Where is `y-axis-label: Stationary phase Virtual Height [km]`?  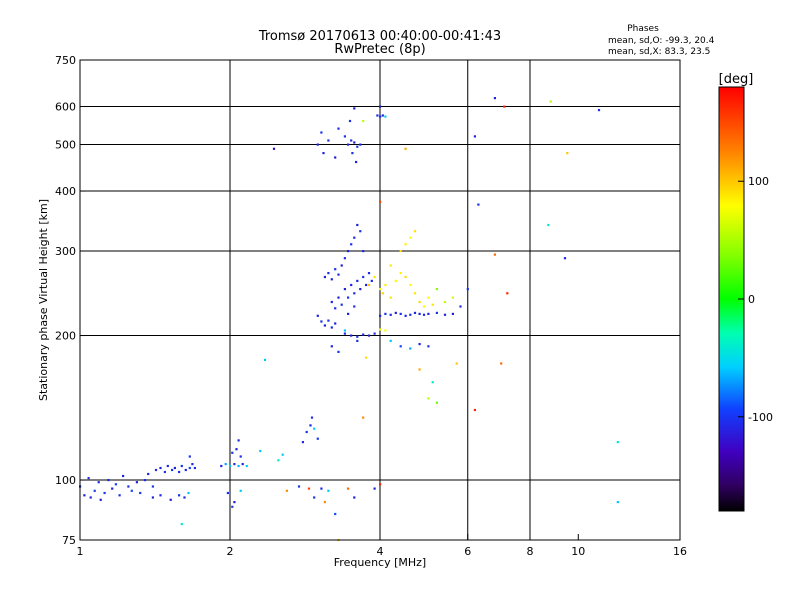 y-axis-label: Stationary phase Virtual Height [km] is located at coordinates (43, 300).